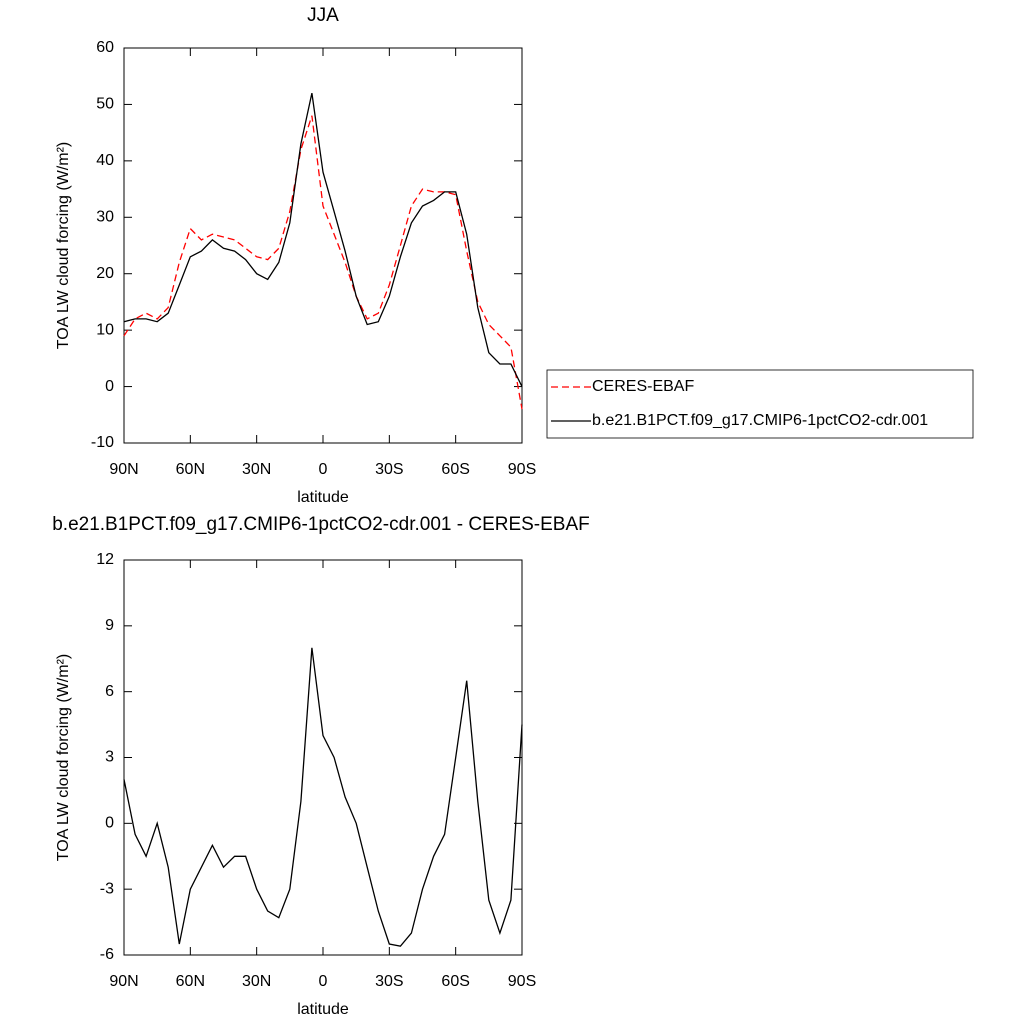 The width and height of the screenshot is (1024, 1024). I want to click on y-tick-label: -6, so click(107, 954).